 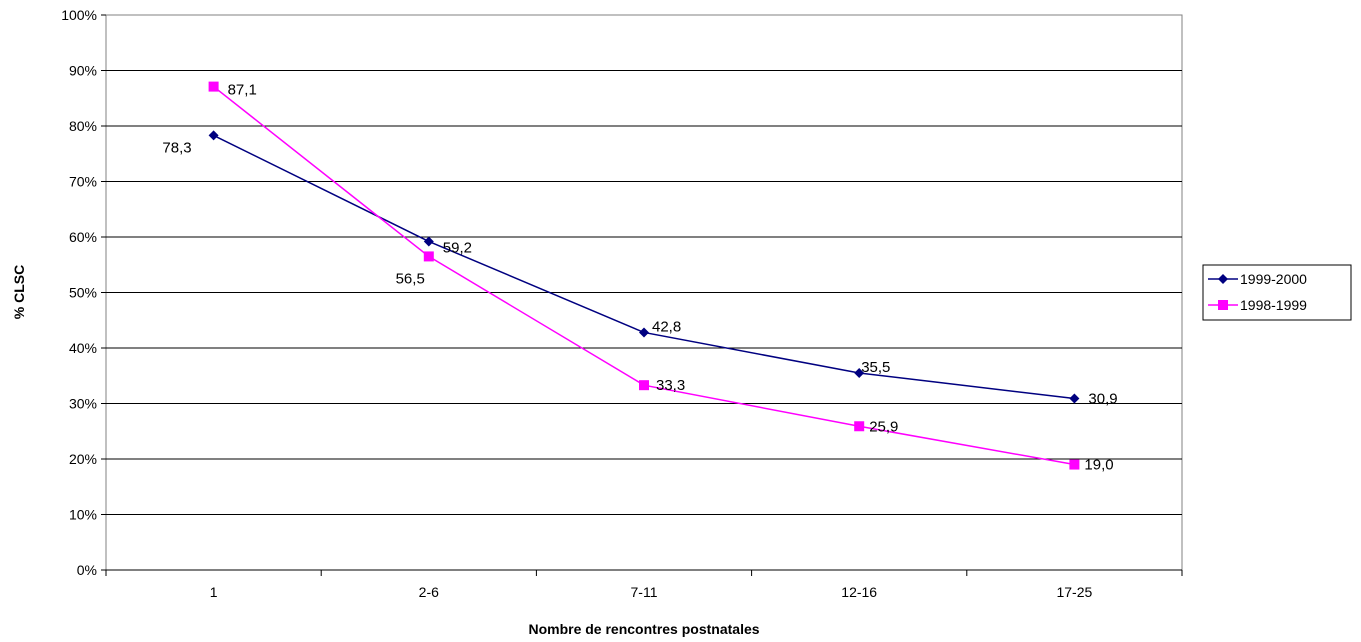 What do you see at coordinates (242, 90) in the screenshot?
I see `data-label: 87,1` at bounding box center [242, 90].